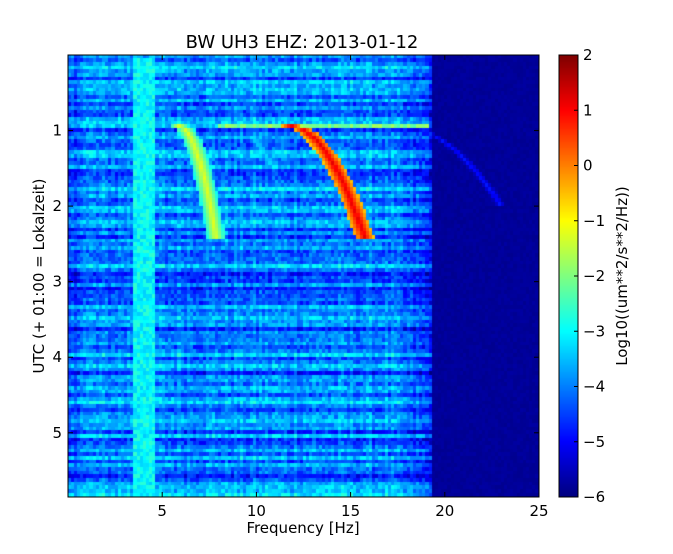 The width and height of the screenshot is (673, 554). I want to click on colorbar-tick-label: −2, so click(594, 276).